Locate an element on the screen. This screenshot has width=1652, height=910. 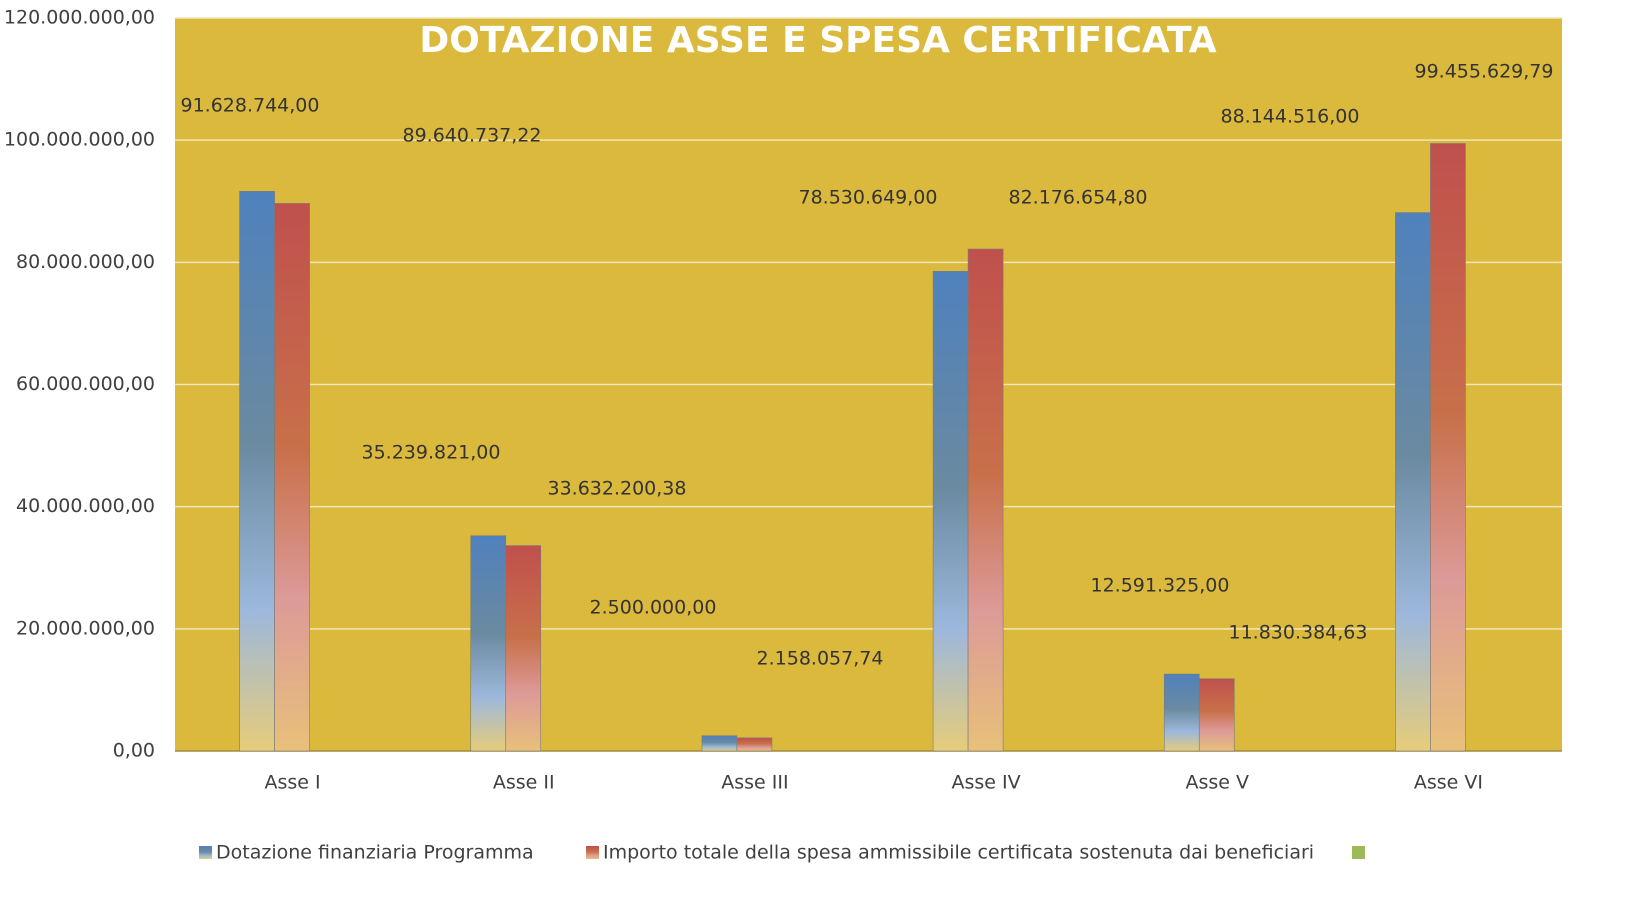
y-tick-label: 120.000.000,00 is located at coordinates (79, 18).